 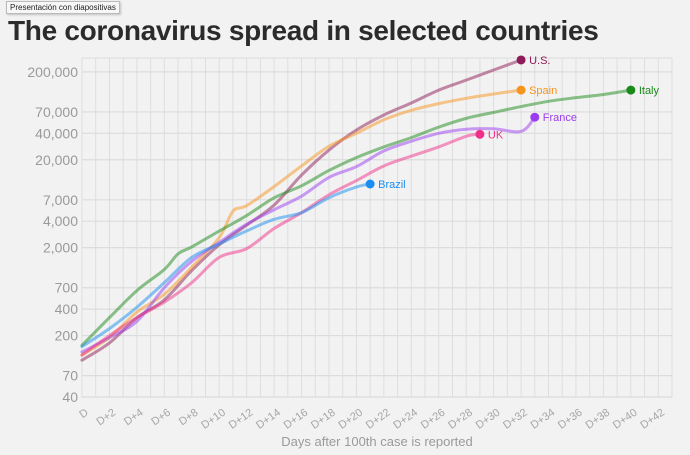 What do you see at coordinates (63, 7) in the screenshot?
I see `tooltip: Presentación con diapositivas` at bounding box center [63, 7].